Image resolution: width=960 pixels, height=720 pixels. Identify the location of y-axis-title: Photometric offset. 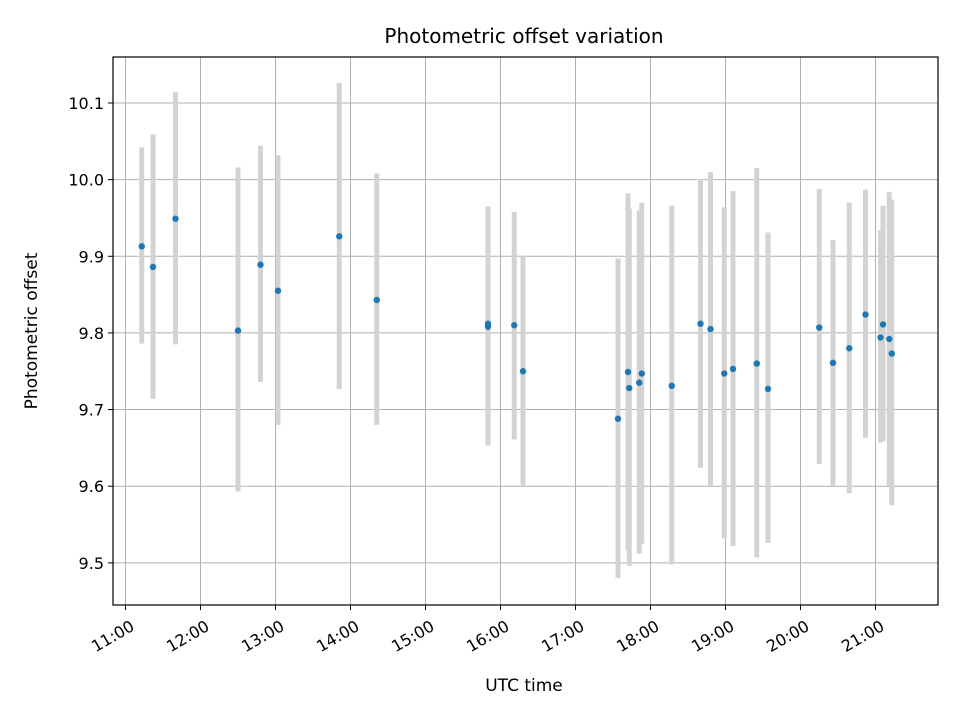
(32, 330).